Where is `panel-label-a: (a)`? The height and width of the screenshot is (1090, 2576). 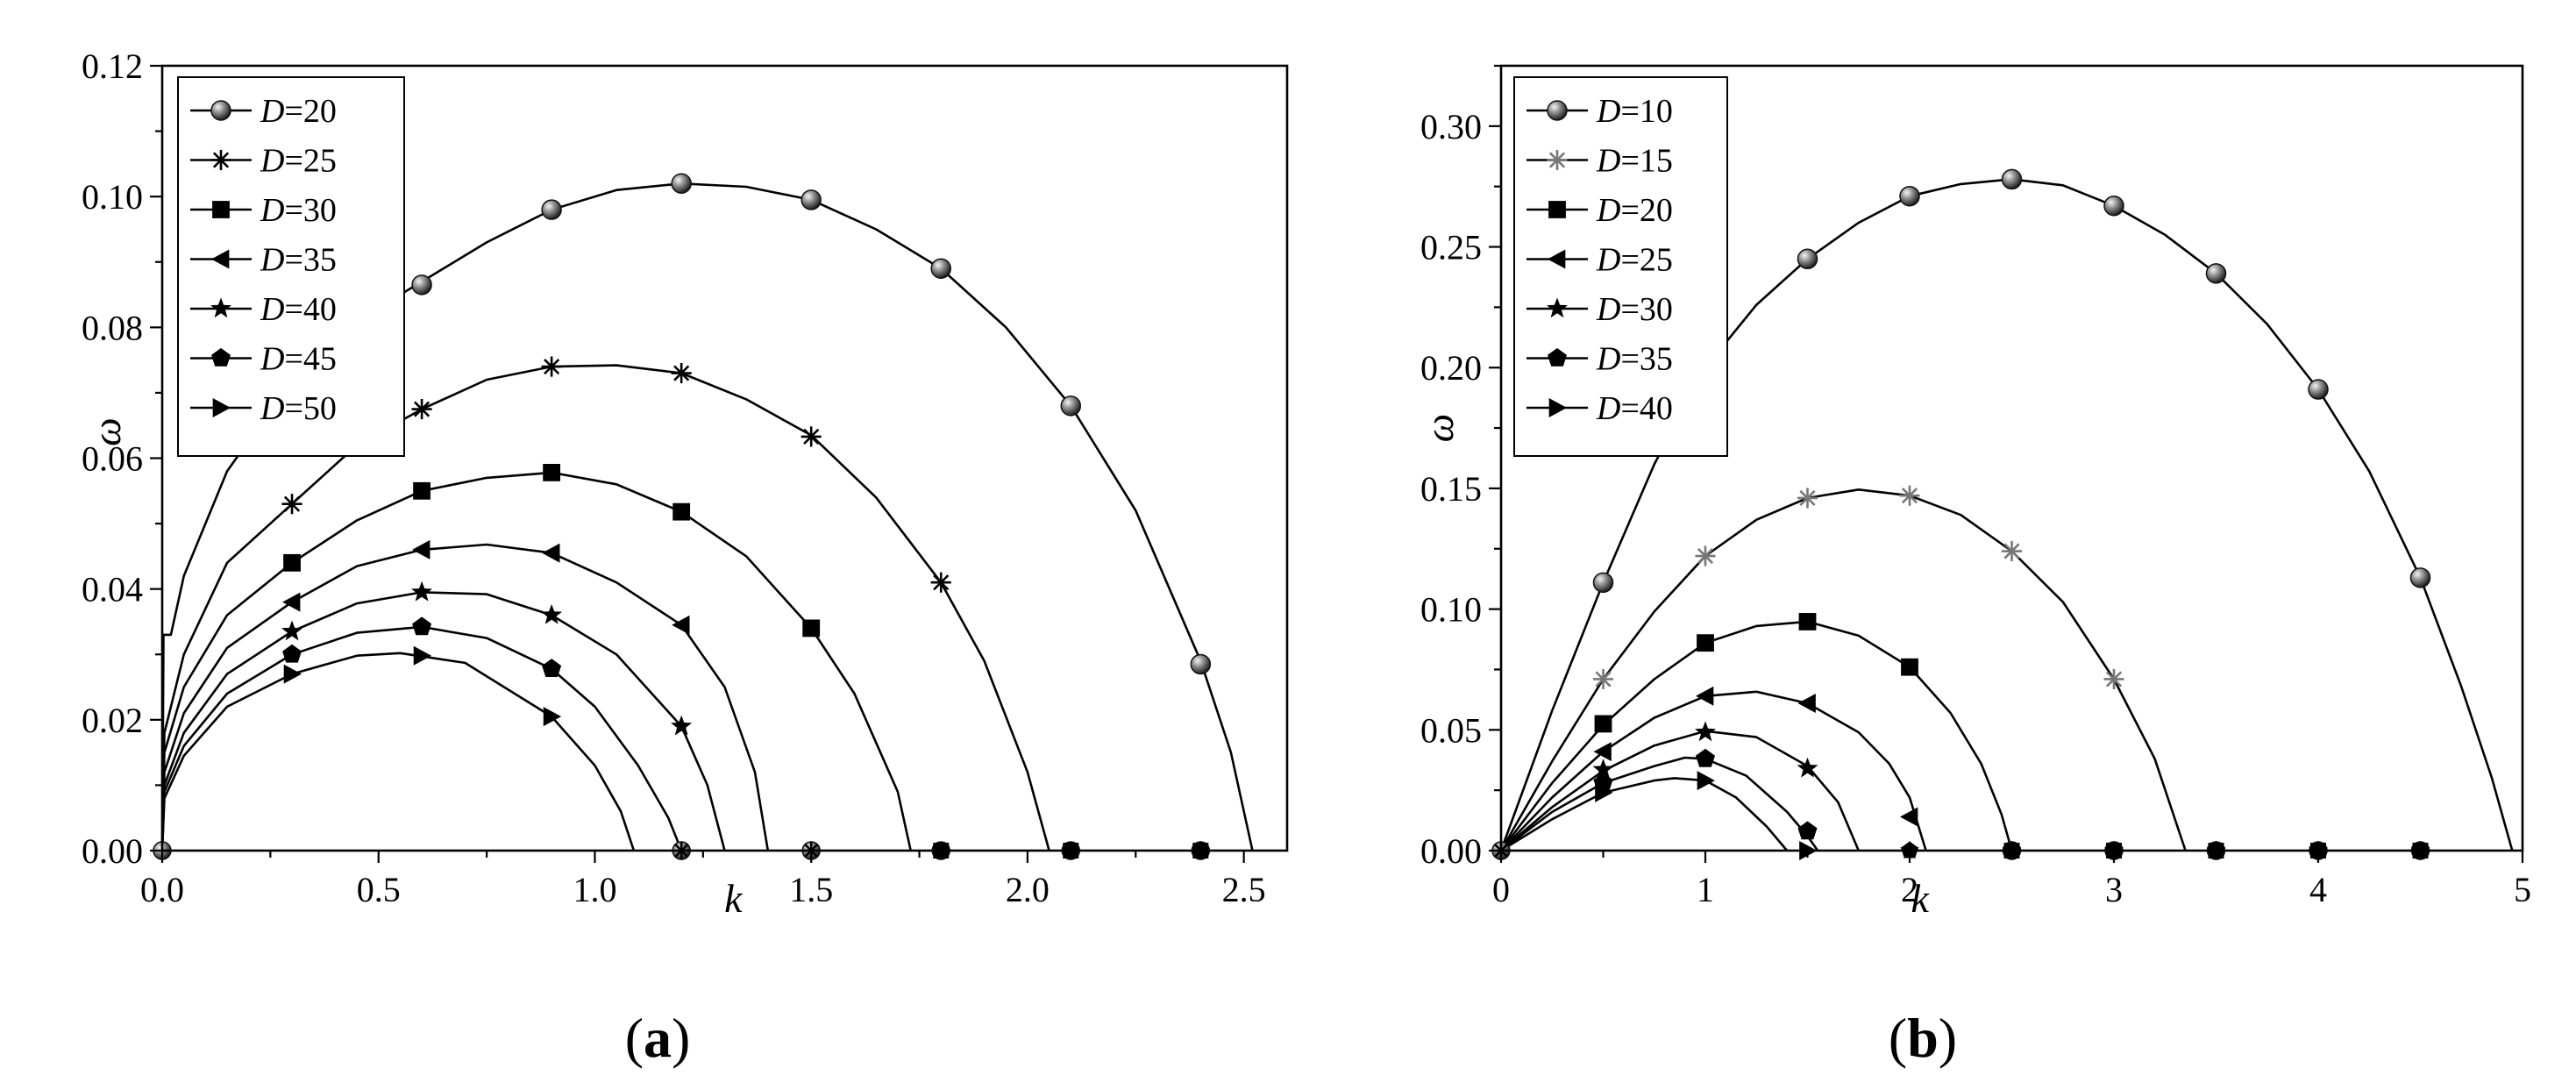
panel-label-a: (a) is located at coordinates (658, 1038).